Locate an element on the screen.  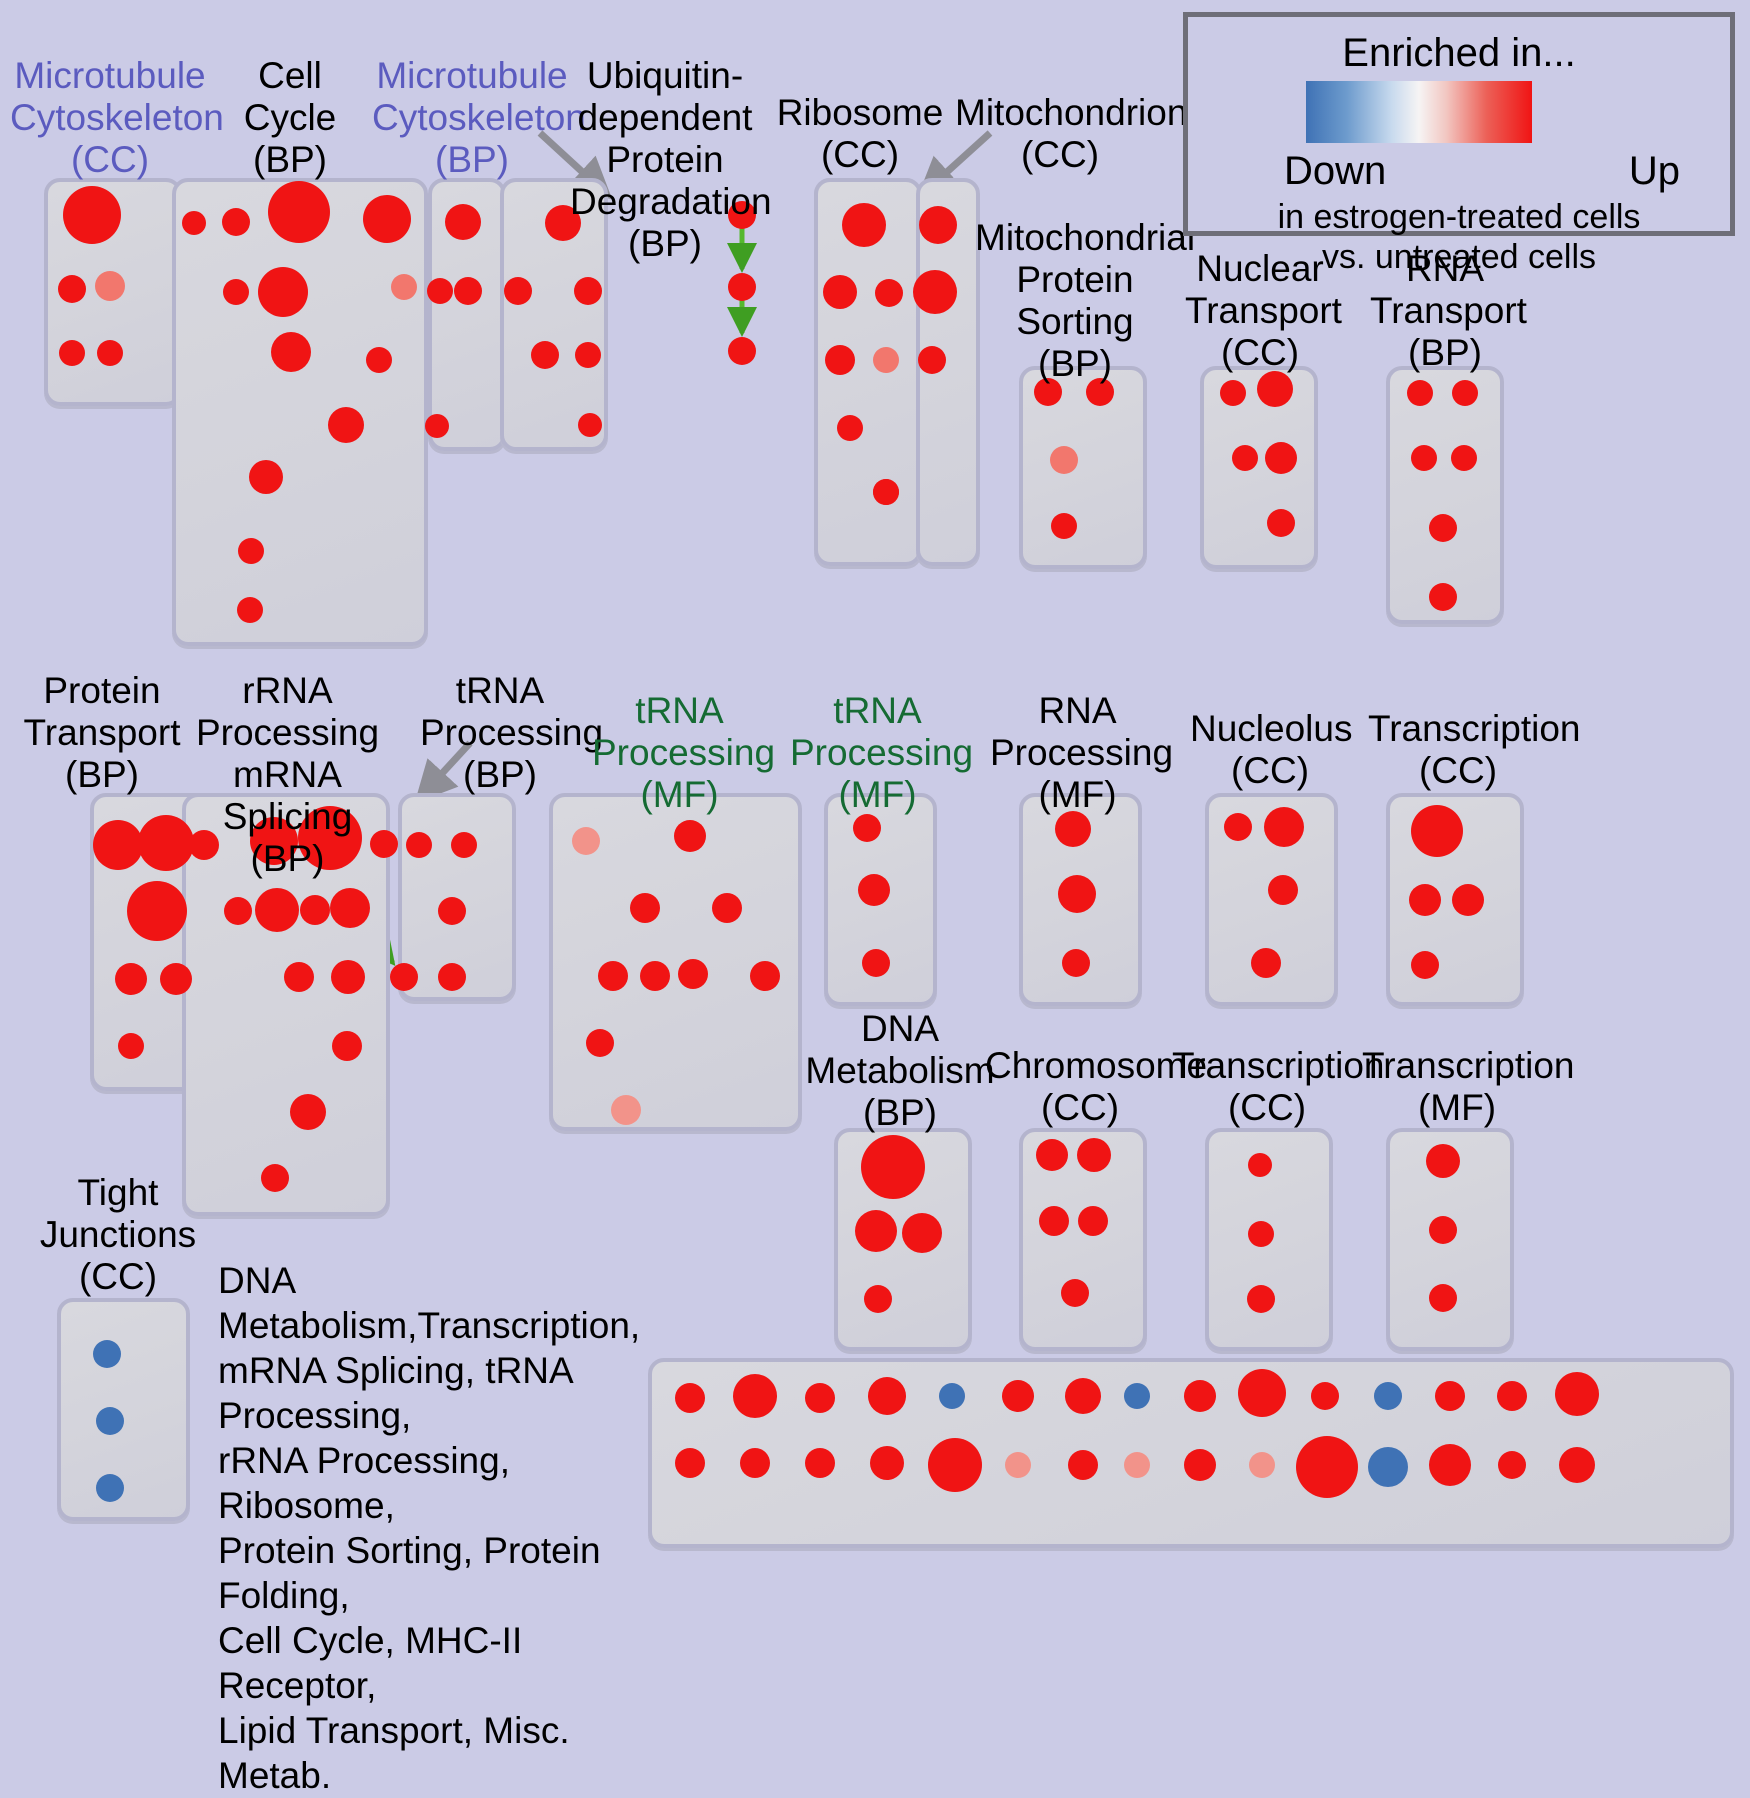
cluster-box-rrna-processing-mrna-splicing-bp is located at coordinates (286, 1004).